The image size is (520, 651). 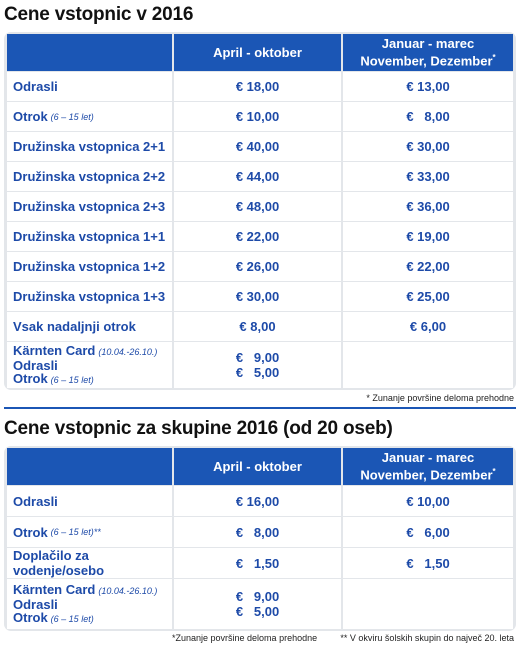 I want to click on price-summer: € 44,00, so click(x=257, y=176).